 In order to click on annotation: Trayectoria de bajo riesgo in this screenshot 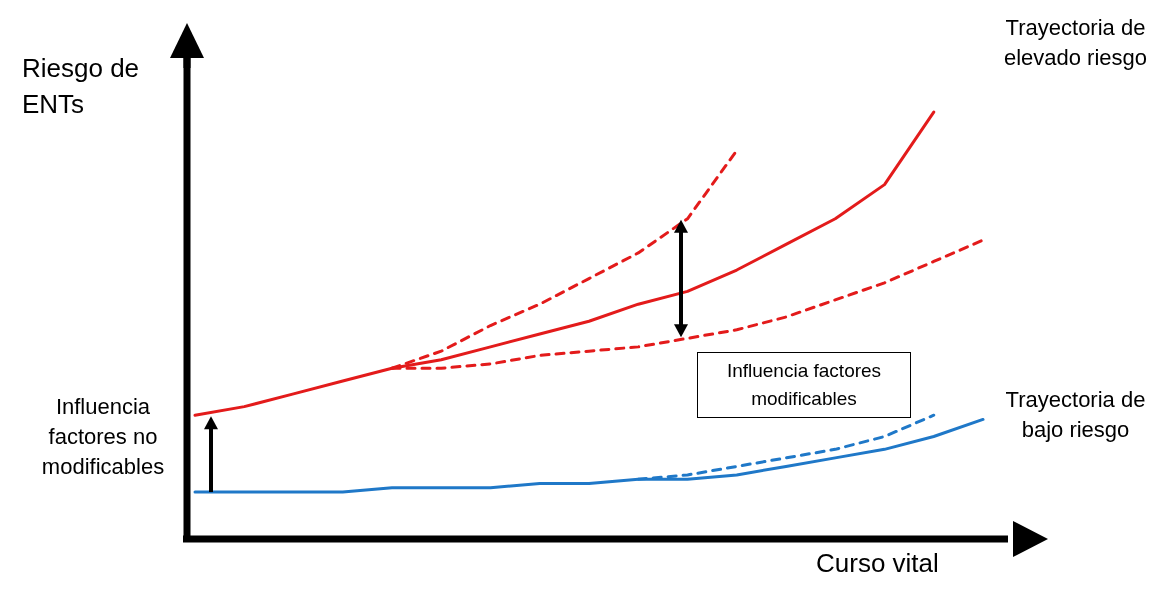, I will do `click(1075, 415)`.